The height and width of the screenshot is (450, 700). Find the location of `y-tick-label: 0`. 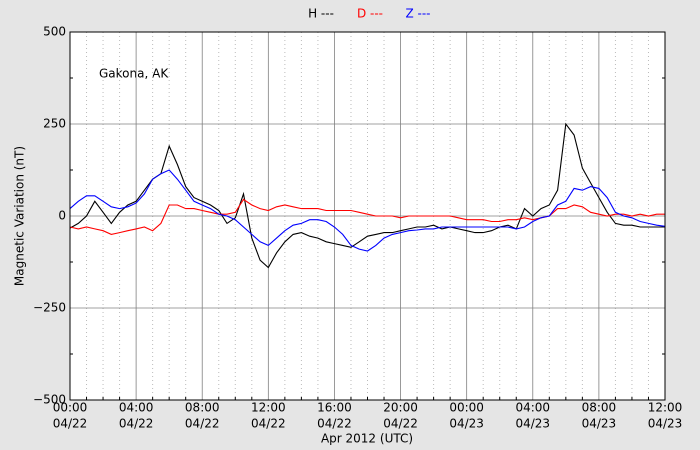

y-tick-label: 0 is located at coordinates (62, 216).